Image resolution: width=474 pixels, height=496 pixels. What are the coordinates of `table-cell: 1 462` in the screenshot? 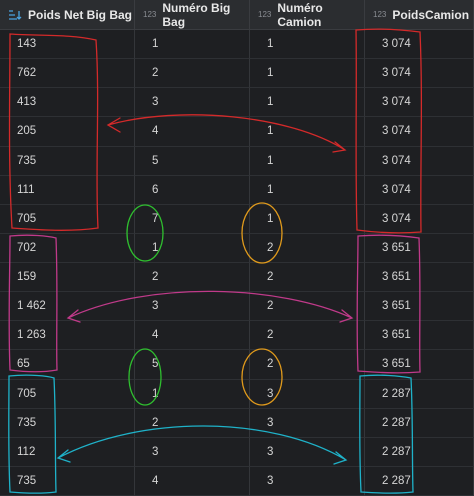 It's located at (67, 307).